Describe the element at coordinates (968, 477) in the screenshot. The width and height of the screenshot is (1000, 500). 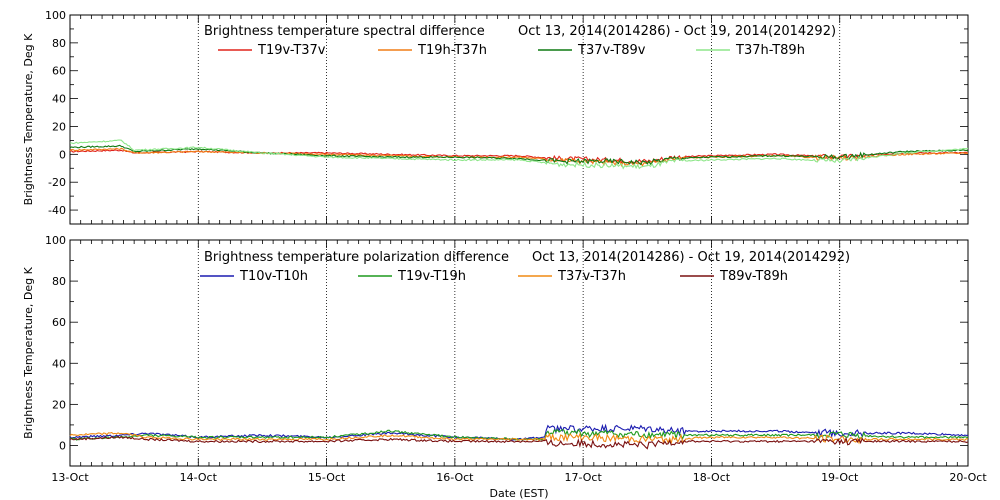
I see `x-tick-label: 20-Oct` at that location.